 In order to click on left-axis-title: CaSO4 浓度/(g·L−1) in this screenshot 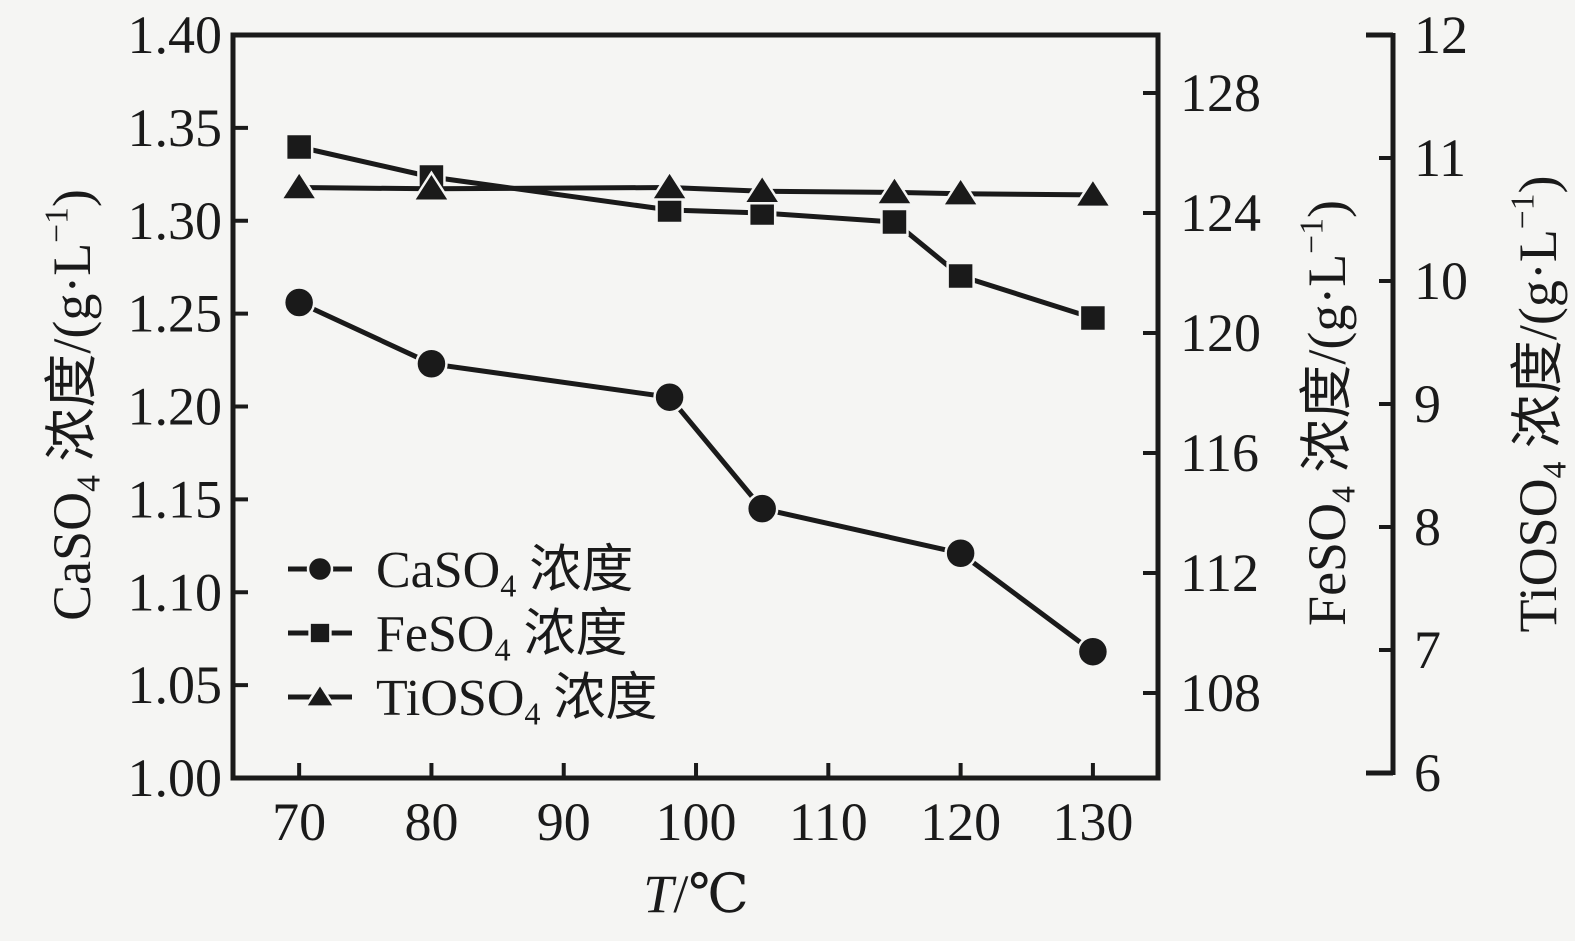, I will do `click(72, 405)`.